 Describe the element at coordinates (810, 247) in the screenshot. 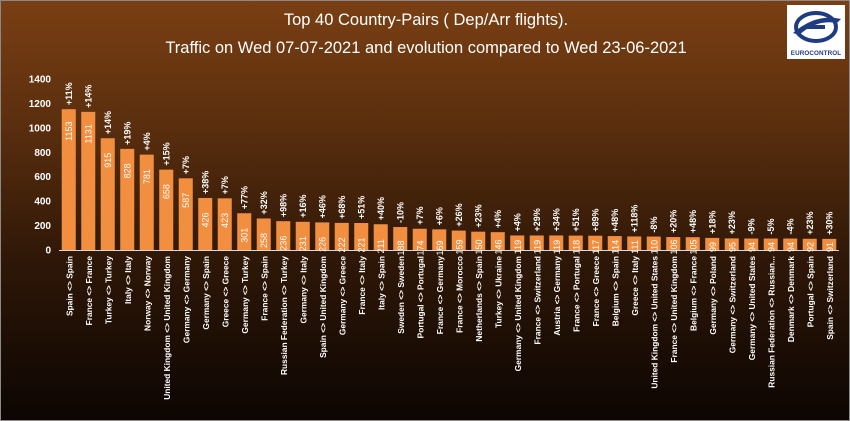

I see `data-label: 92` at that location.